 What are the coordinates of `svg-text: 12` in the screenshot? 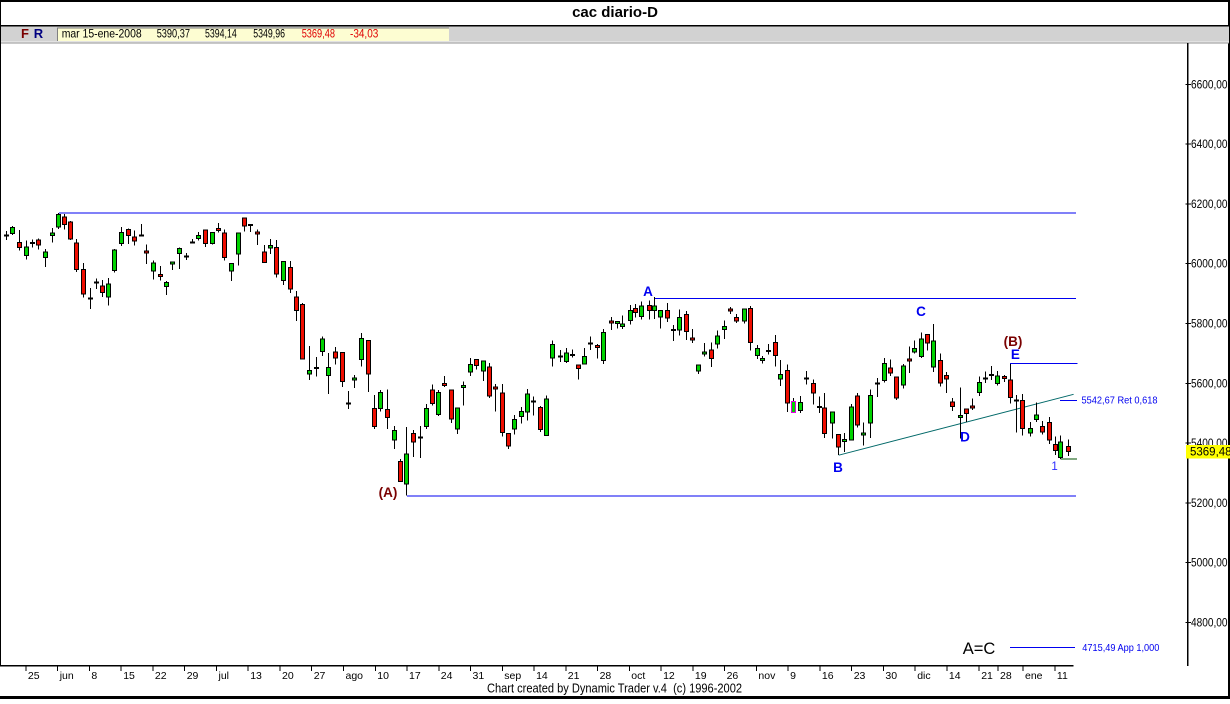 It's located at (669, 676).